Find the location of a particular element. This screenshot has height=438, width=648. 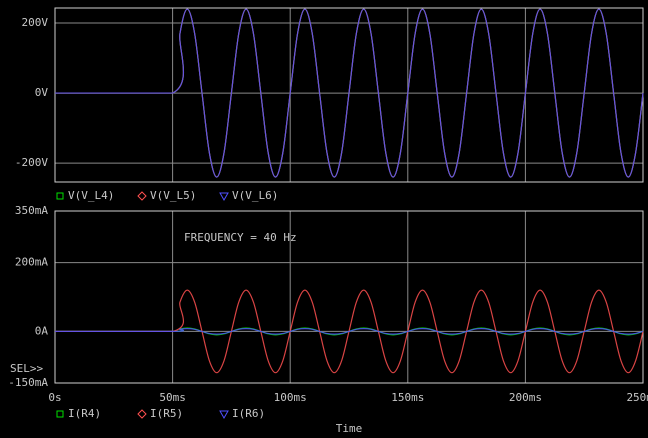

x-tick-label: 50ms is located at coordinates (172, 397).